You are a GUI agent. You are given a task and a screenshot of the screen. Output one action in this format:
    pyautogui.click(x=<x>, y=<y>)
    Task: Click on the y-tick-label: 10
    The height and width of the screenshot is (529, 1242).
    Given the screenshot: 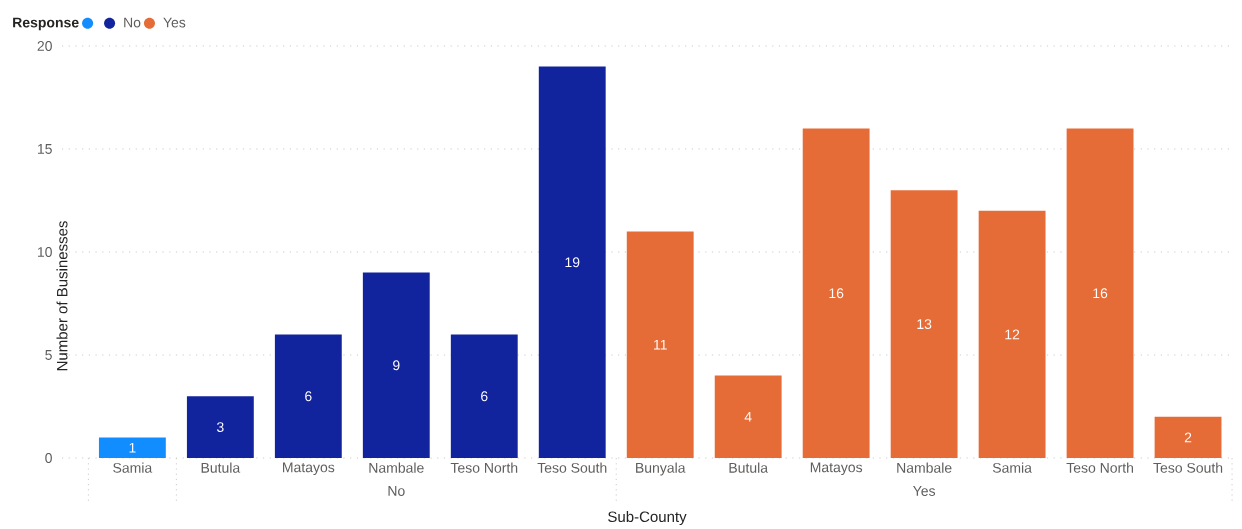 What is the action you would take?
    pyautogui.click(x=44, y=252)
    